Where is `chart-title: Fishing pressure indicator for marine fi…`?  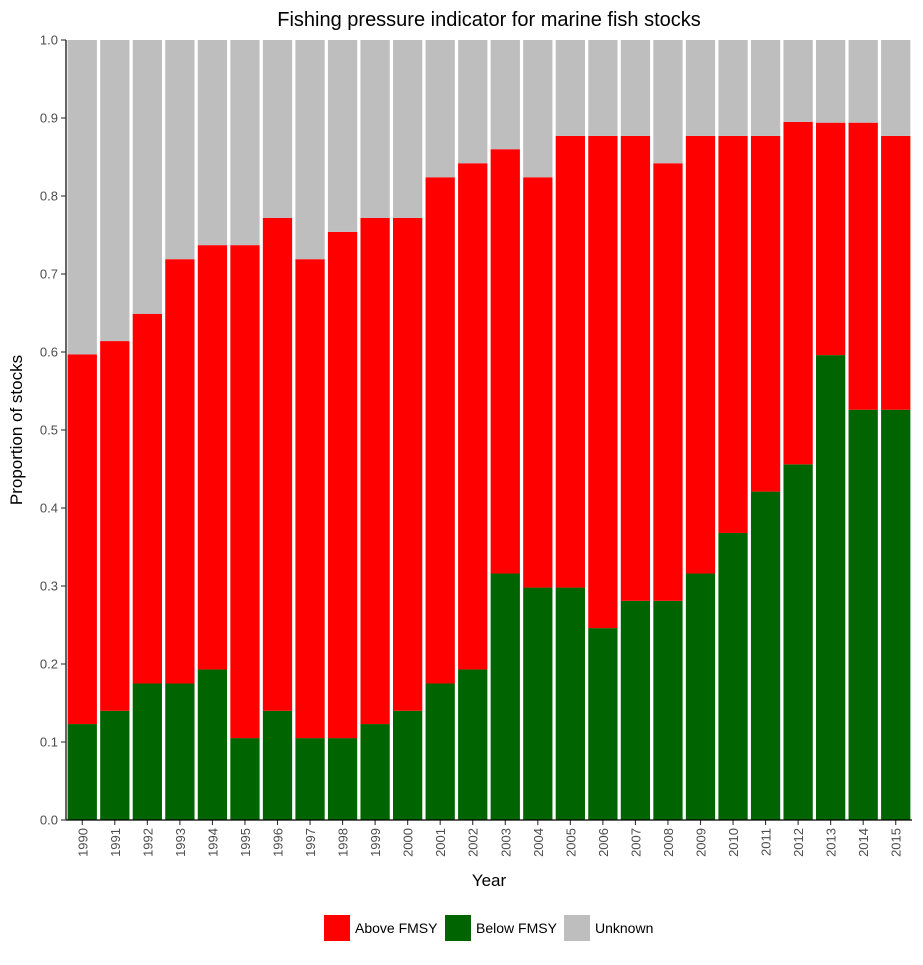
chart-title: Fishing pressure indicator for marine fi… is located at coordinates (489, 20).